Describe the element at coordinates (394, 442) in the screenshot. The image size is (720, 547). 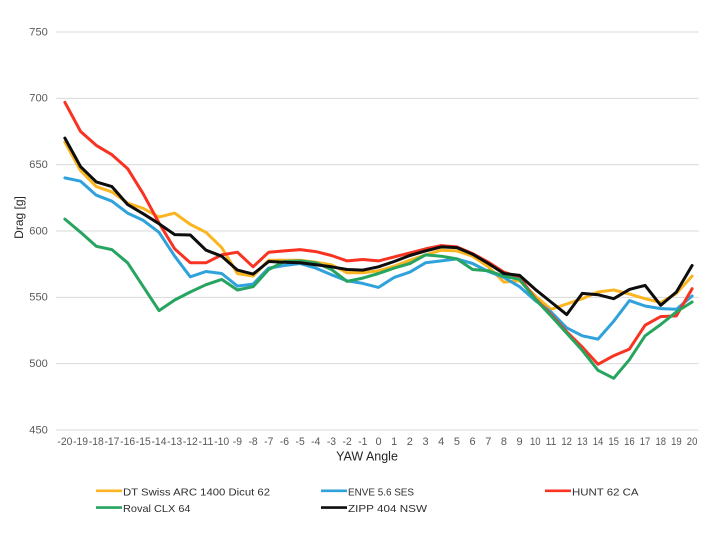
I see `svg-text: 1` at that location.